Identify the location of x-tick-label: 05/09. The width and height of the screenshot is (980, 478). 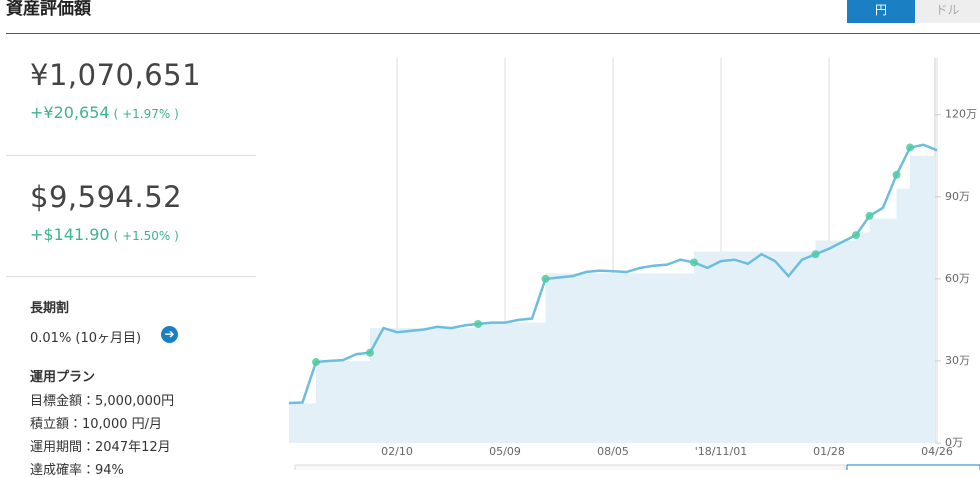
(505, 451).